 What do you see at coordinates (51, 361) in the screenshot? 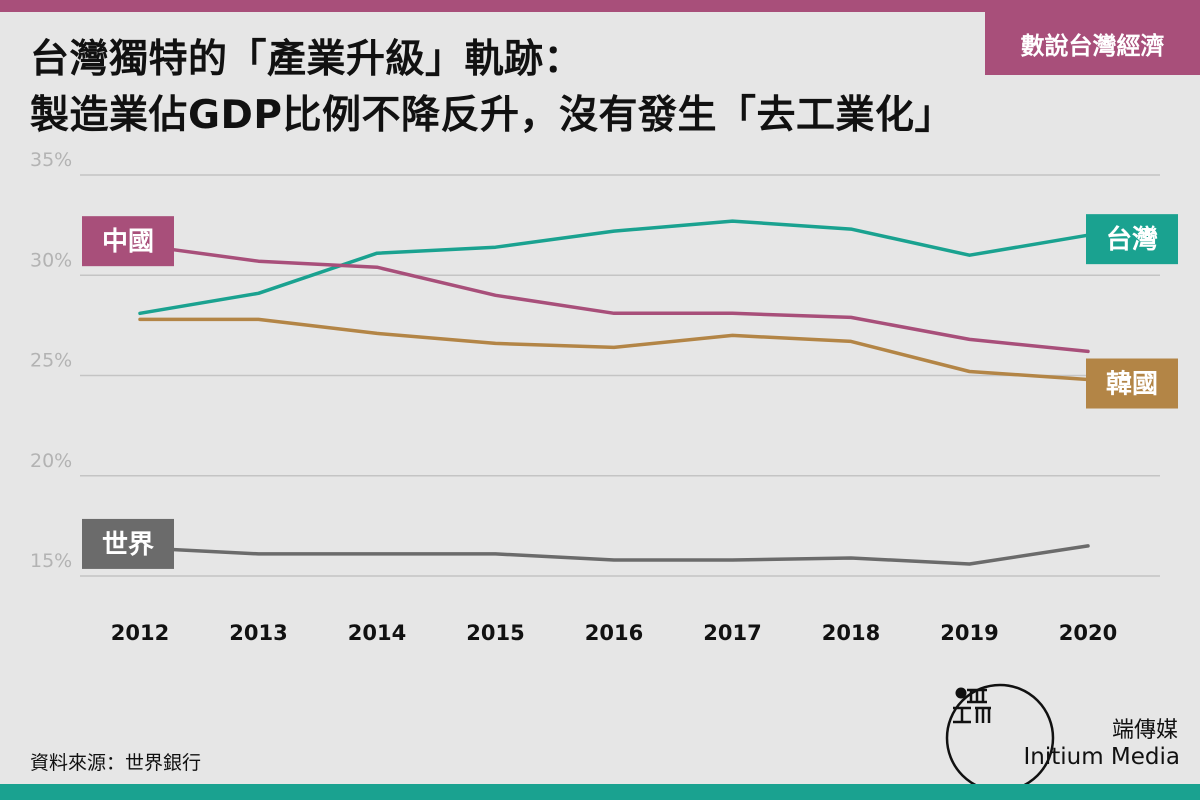
I see `y-tick-label: 25%` at bounding box center [51, 361].